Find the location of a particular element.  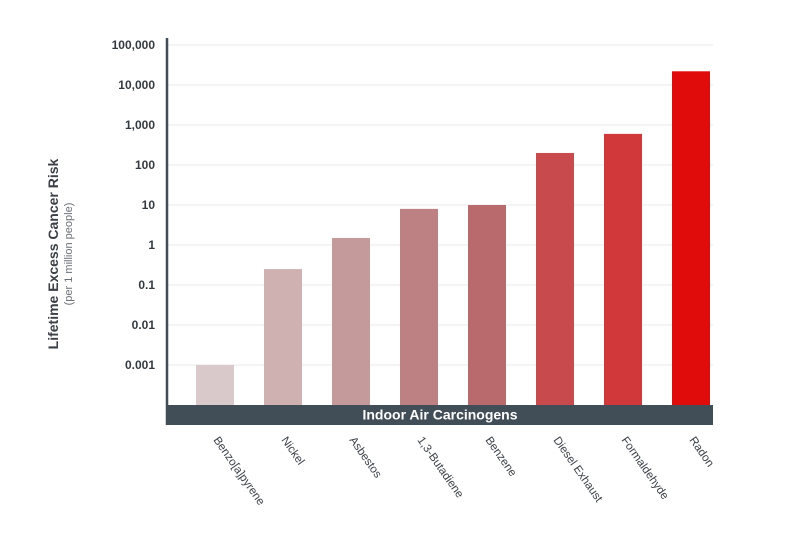

category-label: Benzo[a]pyrene is located at coordinates (239, 471).